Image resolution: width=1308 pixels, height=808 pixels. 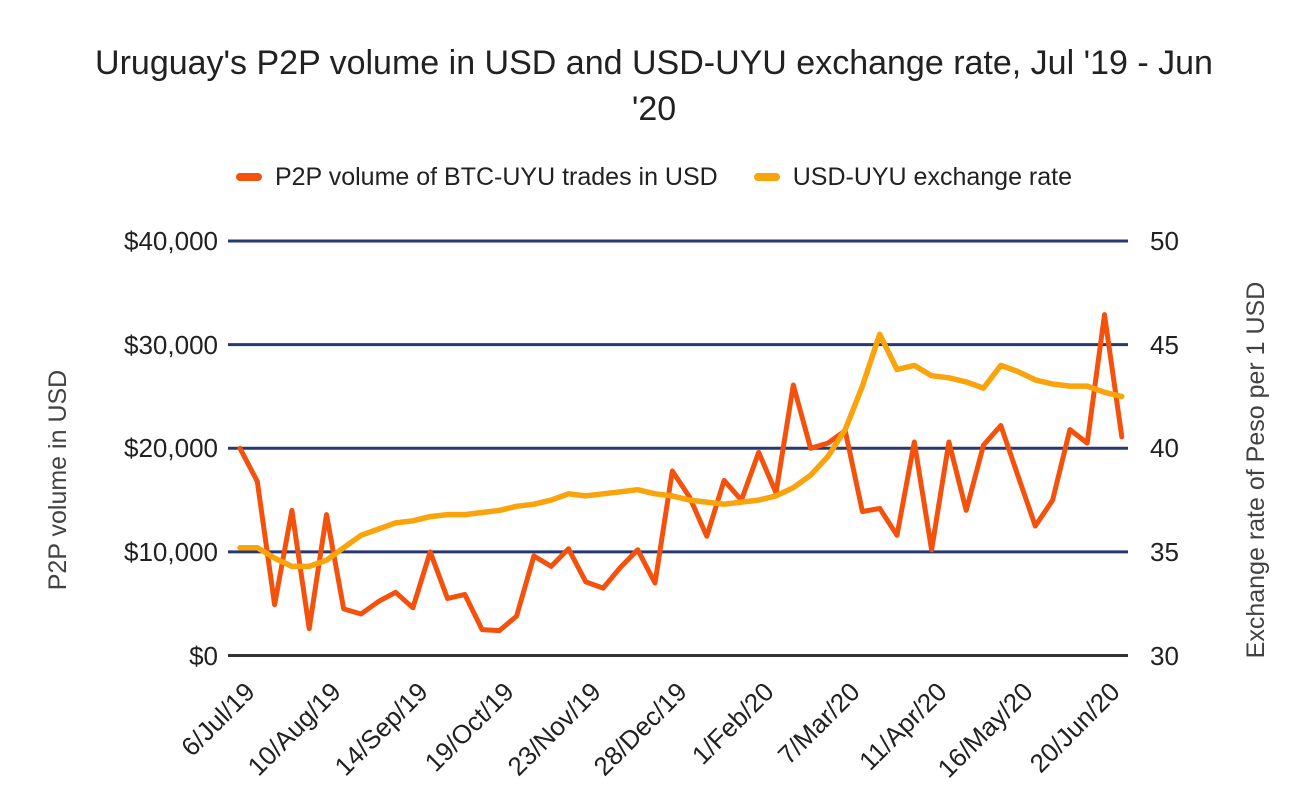 I want to click on right-axis-title: Exchange rate of Peso per 1 USD, so click(x=1256, y=470).